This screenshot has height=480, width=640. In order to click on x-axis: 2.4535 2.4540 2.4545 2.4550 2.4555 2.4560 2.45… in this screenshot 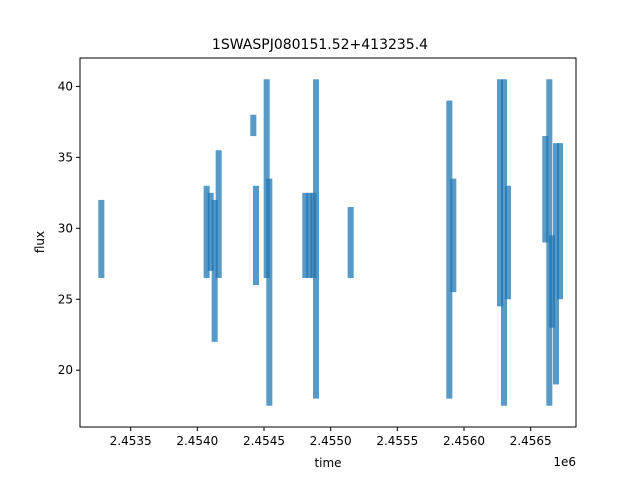, I will do `click(331, 437)`.